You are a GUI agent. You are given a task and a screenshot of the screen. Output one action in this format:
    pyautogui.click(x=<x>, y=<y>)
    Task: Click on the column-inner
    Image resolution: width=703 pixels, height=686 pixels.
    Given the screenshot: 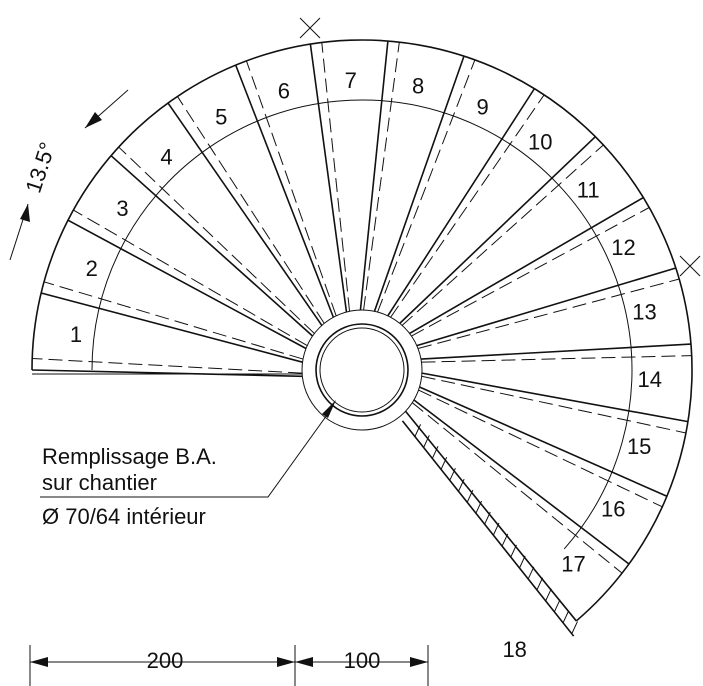 What is the action you would take?
    pyautogui.click(x=362, y=370)
    